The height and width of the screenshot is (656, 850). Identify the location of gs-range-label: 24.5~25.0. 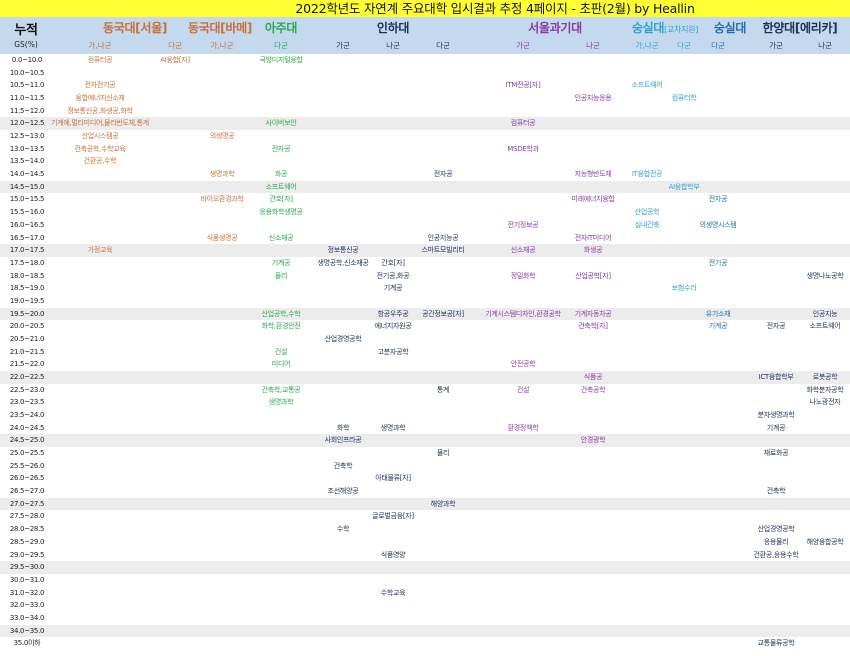
(27, 440).